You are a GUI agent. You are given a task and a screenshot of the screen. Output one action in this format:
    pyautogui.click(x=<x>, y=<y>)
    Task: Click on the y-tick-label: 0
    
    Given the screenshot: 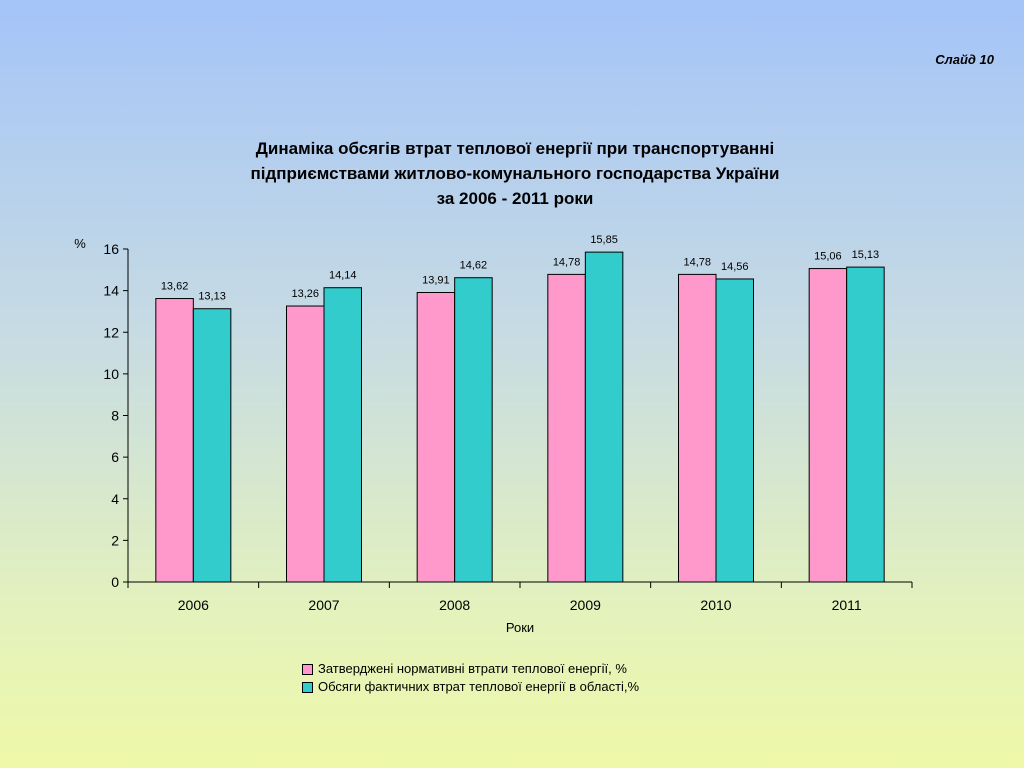 What is the action you would take?
    pyautogui.click(x=115, y=582)
    